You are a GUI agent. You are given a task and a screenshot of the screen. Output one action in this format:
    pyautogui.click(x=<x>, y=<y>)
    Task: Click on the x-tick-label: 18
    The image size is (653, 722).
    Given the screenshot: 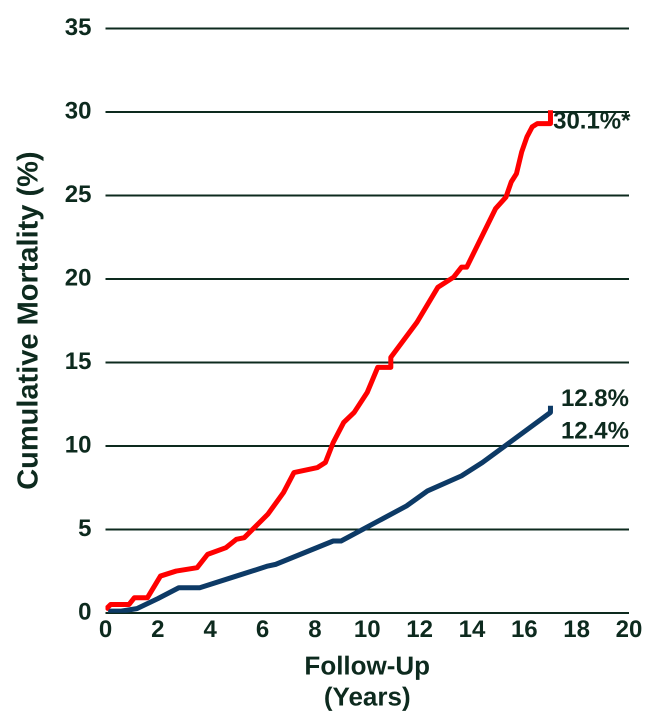 What is the action you would take?
    pyautogui.click(x=576, y=629)
    